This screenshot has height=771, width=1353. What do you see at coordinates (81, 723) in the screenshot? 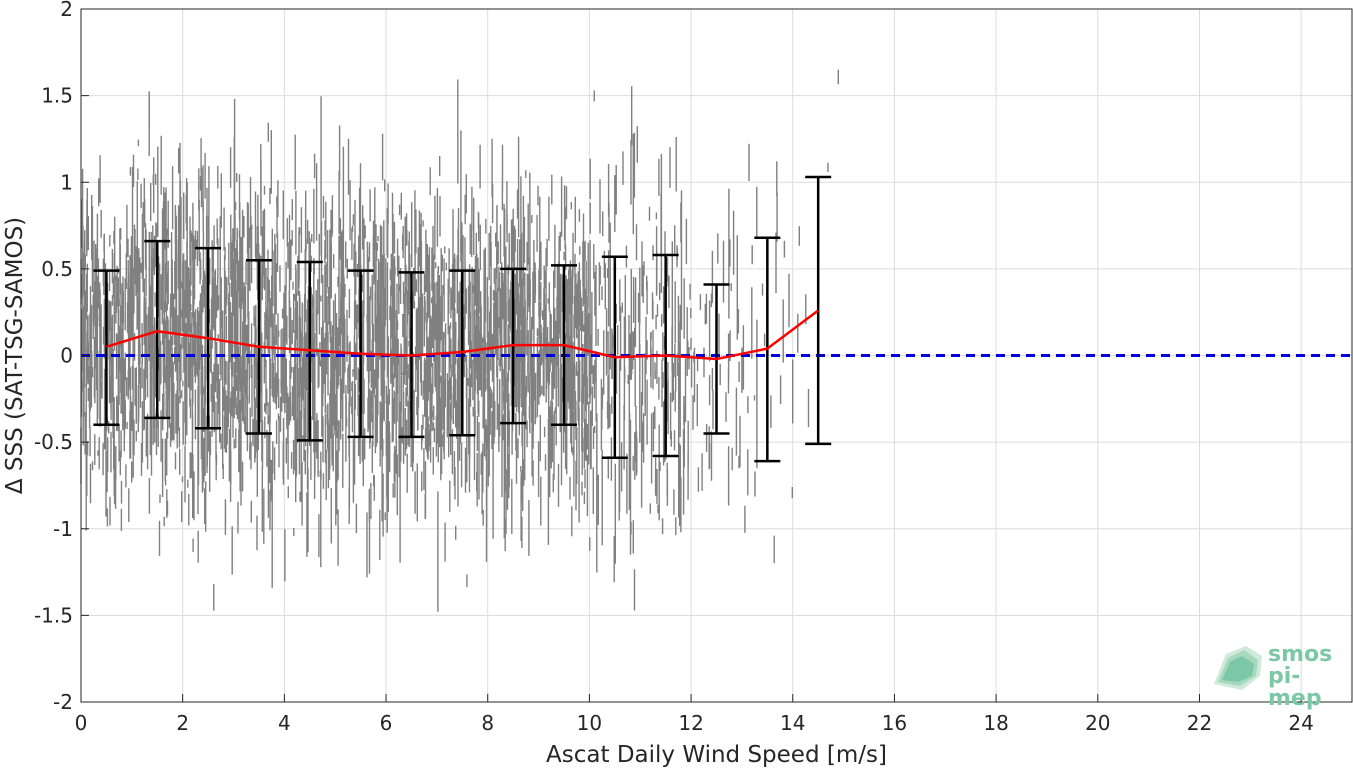
I see `x-tick-label: 0` at bounding box center [81, 723].